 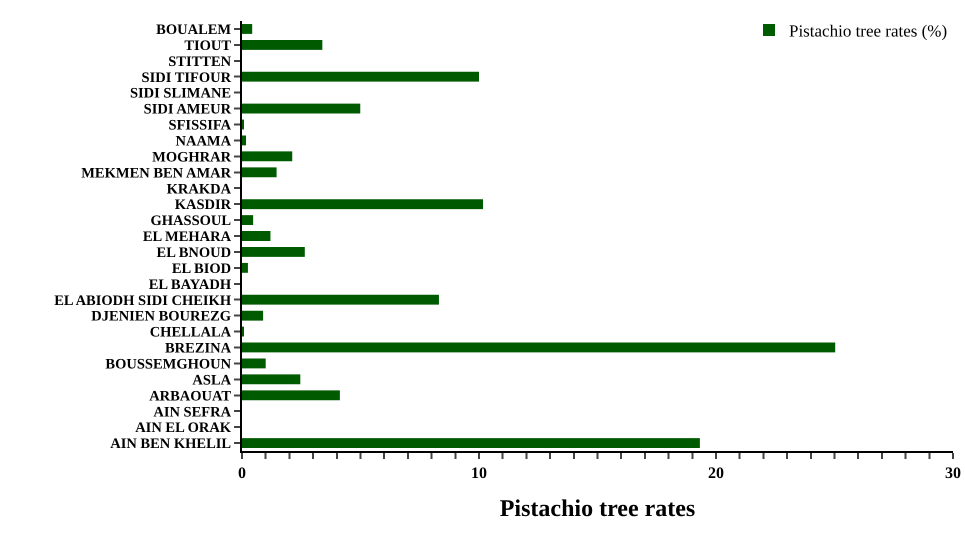 What do you see at coordinates (953, 473) in the screenshot?
I see `x-tick-label: 30` at bounding box center [953, 473].